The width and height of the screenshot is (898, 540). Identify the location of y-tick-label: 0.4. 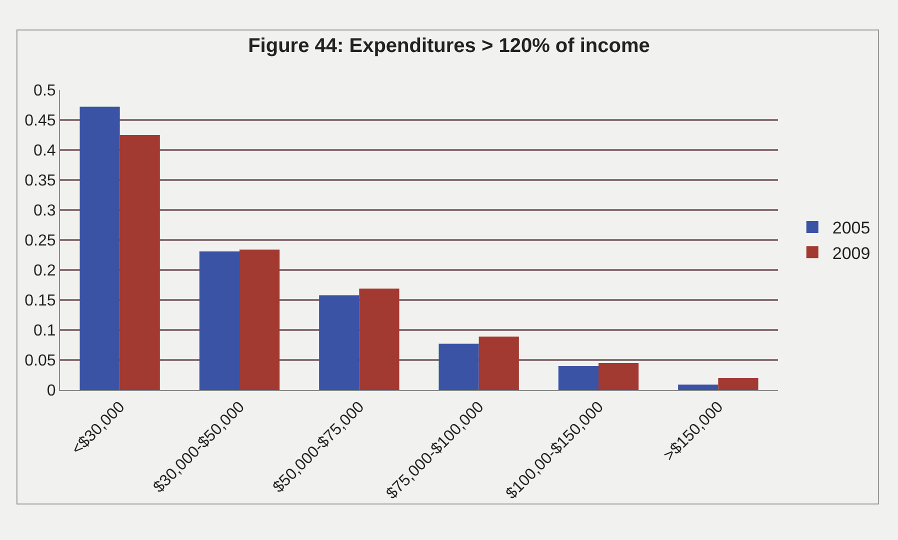
(45, 151).